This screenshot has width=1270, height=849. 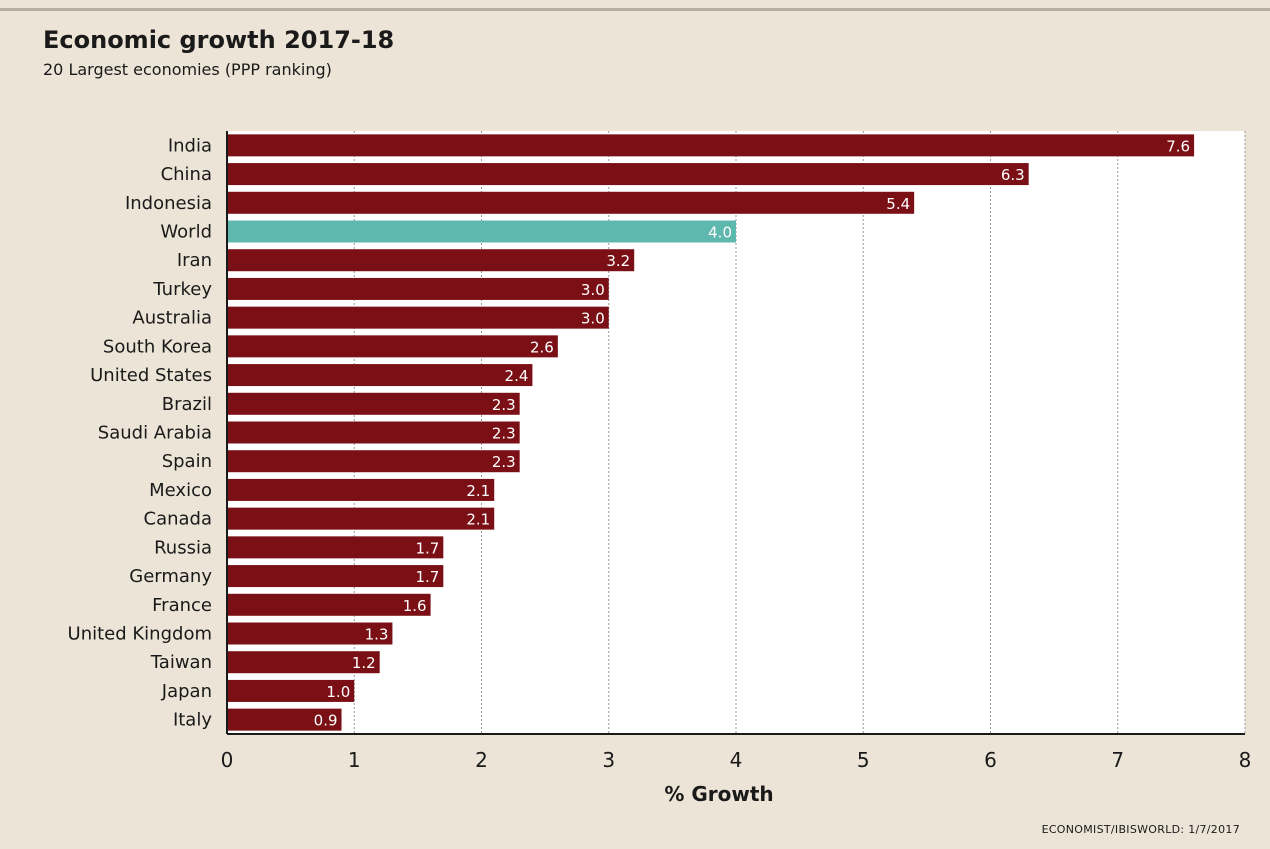 What do you see at coordinates (1013, 175) in the screenshot?
I see `data-label: 6.3` at bounding box center [1013, 175].